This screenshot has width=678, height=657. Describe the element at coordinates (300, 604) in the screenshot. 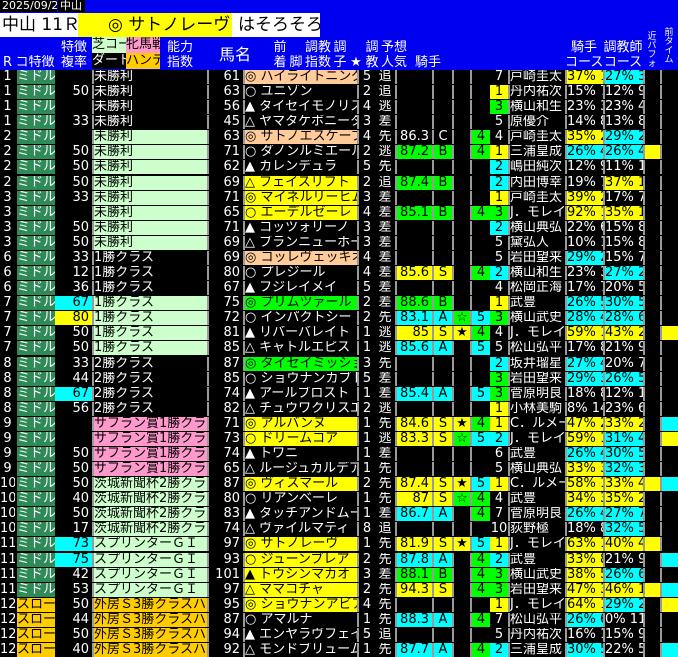

I see `cell-horse: ◎ ショウナンアビアス` at that location.